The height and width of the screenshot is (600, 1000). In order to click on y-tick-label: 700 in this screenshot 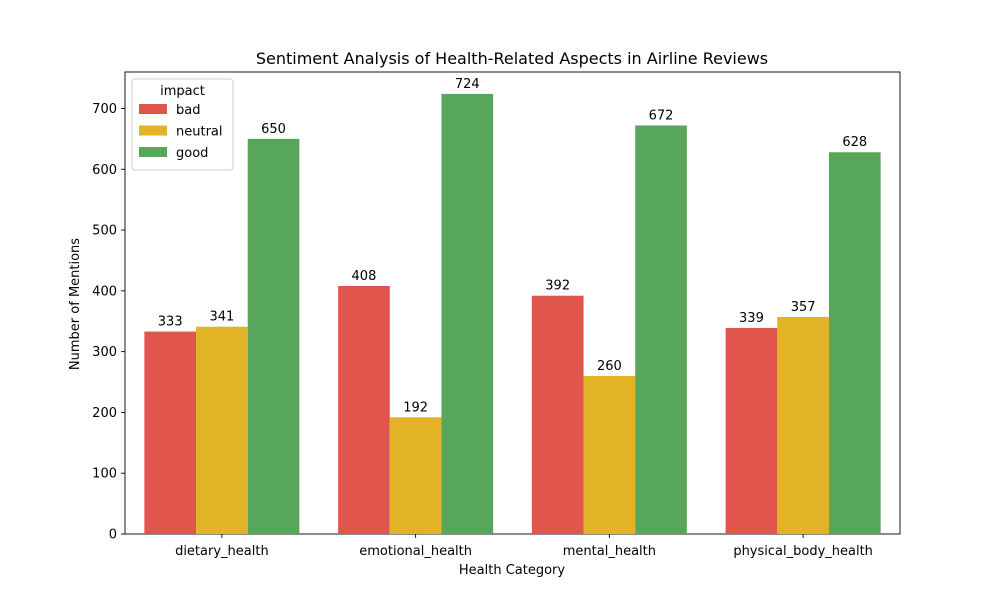, I will do `click(104, 109)`.